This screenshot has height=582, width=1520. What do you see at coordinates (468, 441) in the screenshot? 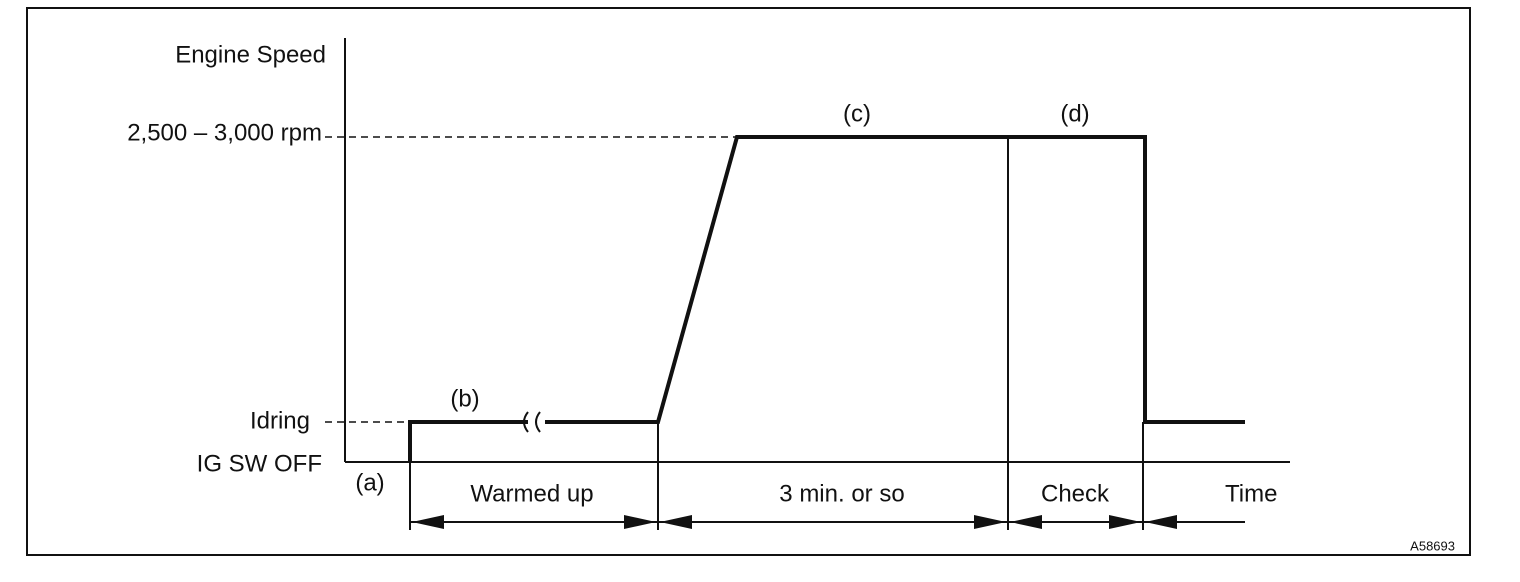
I see `speed-curve` at bounding box center [468, 441].